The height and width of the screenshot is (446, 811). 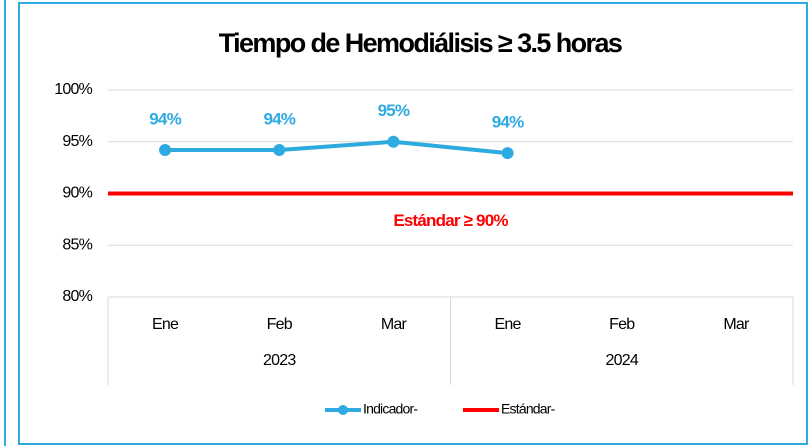 I want to click on y-tick-label: 100%, so click(x=73, y=89).